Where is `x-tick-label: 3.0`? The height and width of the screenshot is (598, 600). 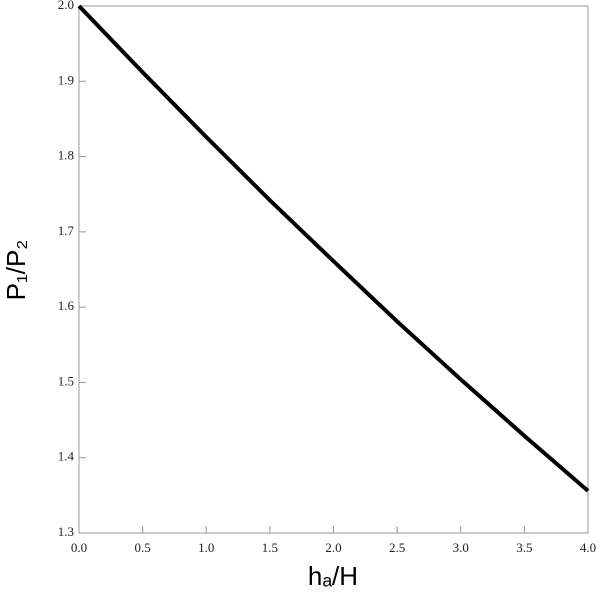
x-tick-label: 3.0 is located at coordinates (461, 547).